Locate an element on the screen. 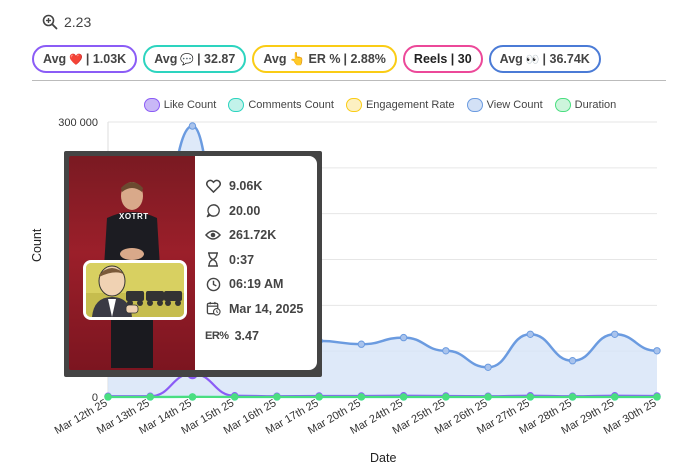 The image size is (700, 469). zoom-readout: 2.23 is located at coordinates (66, 22).